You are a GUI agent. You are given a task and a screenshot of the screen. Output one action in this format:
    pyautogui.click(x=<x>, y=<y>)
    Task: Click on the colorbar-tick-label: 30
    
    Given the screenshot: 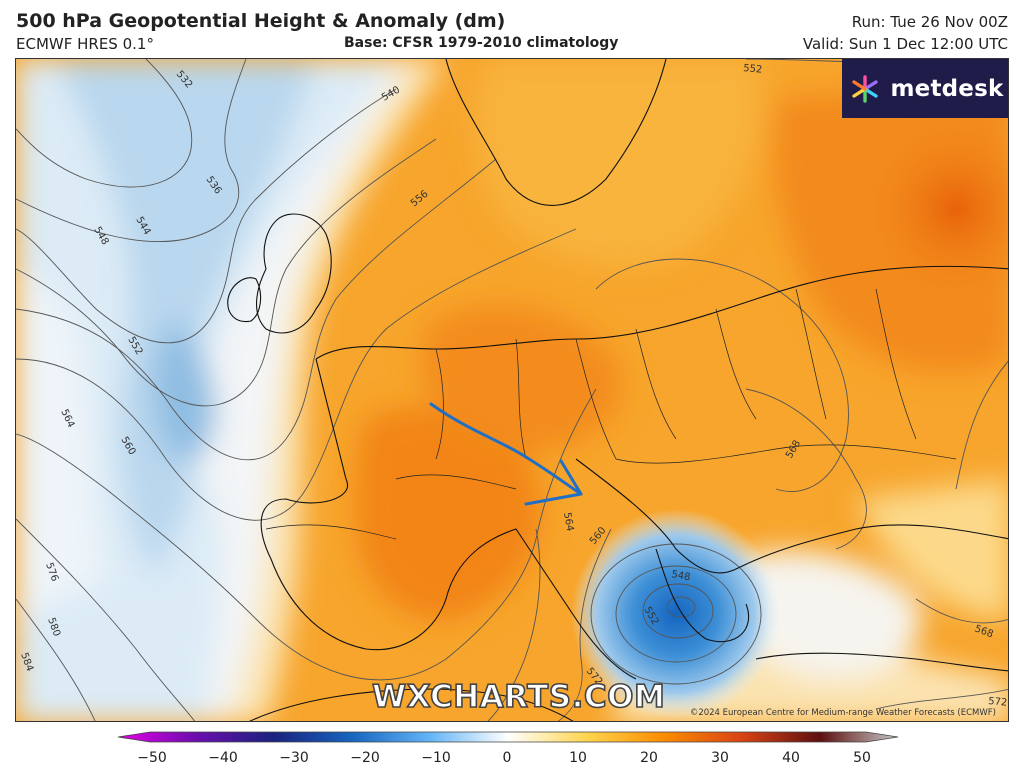 What is the action you would take?
    pyautogui.click(x=720, y=758)
    